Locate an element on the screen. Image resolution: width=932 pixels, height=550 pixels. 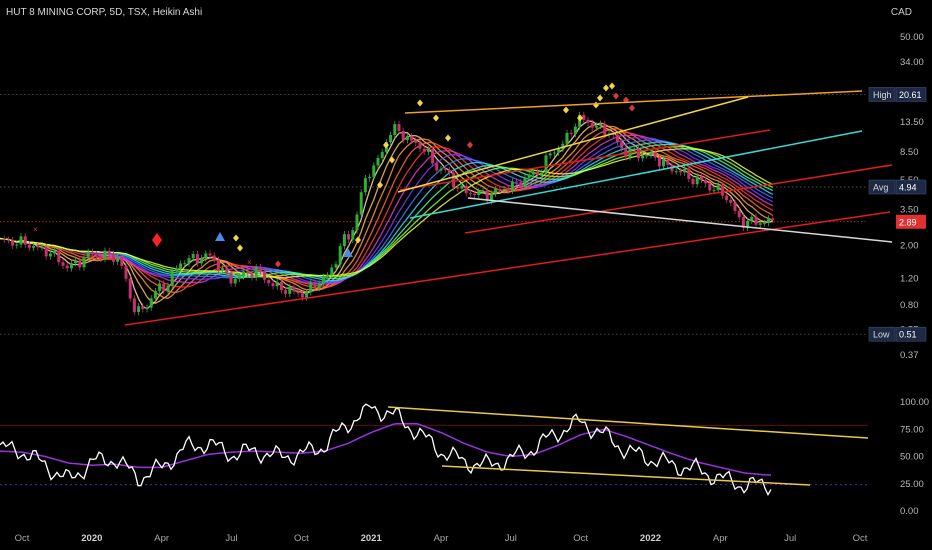
level-tag-name: Avg is located at coordinates (880, 188).